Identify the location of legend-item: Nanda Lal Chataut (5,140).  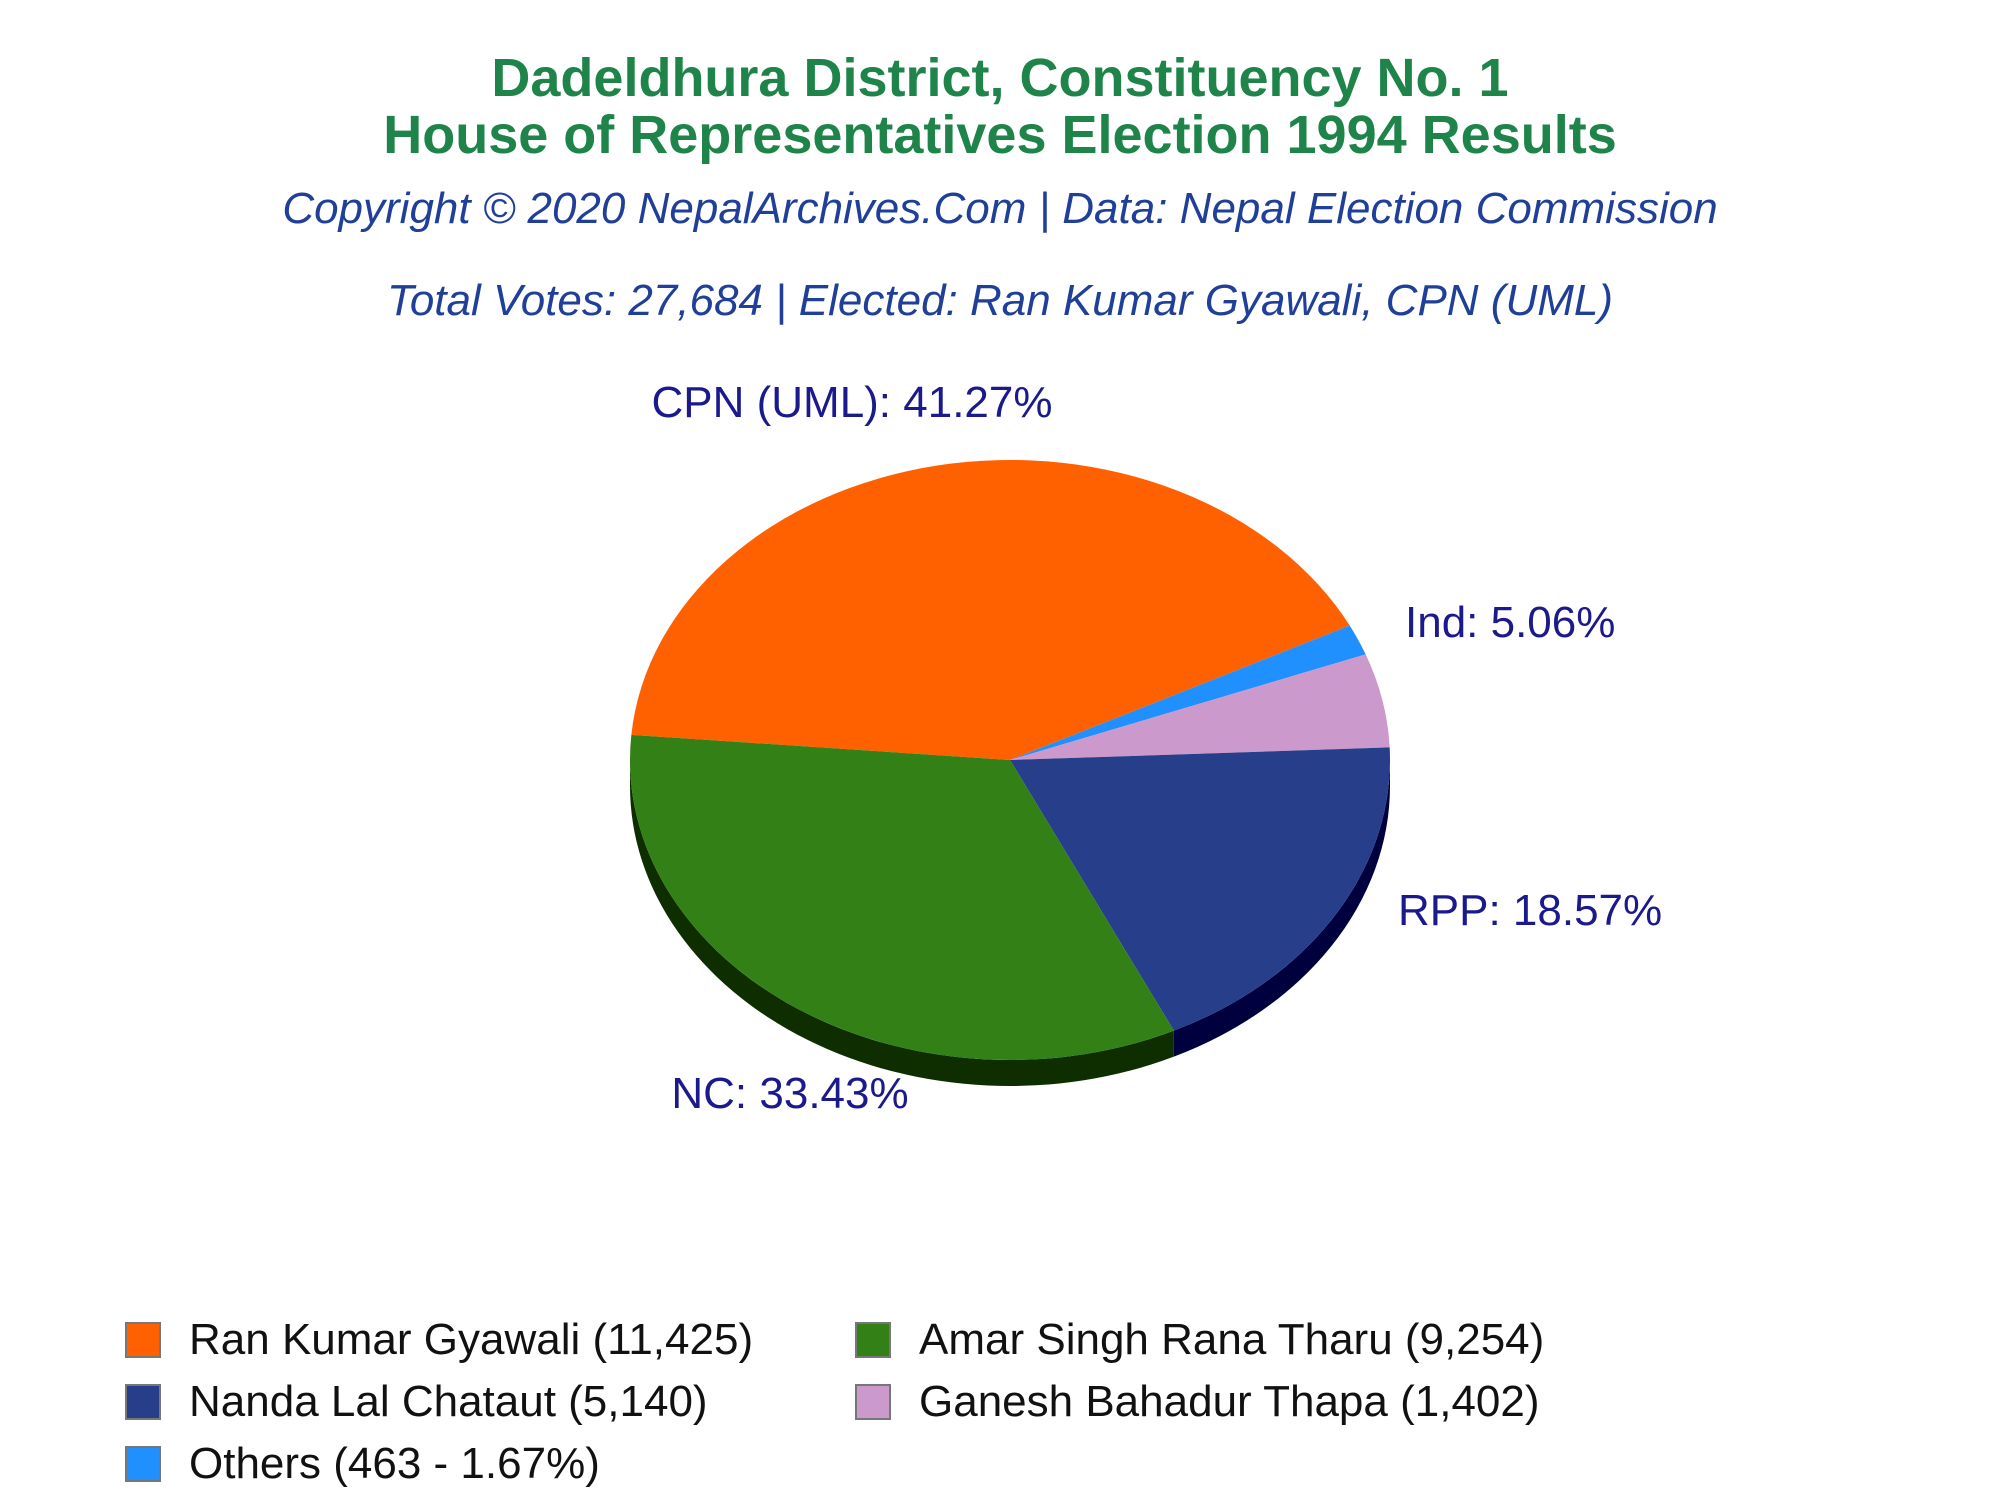
(416, 1402).